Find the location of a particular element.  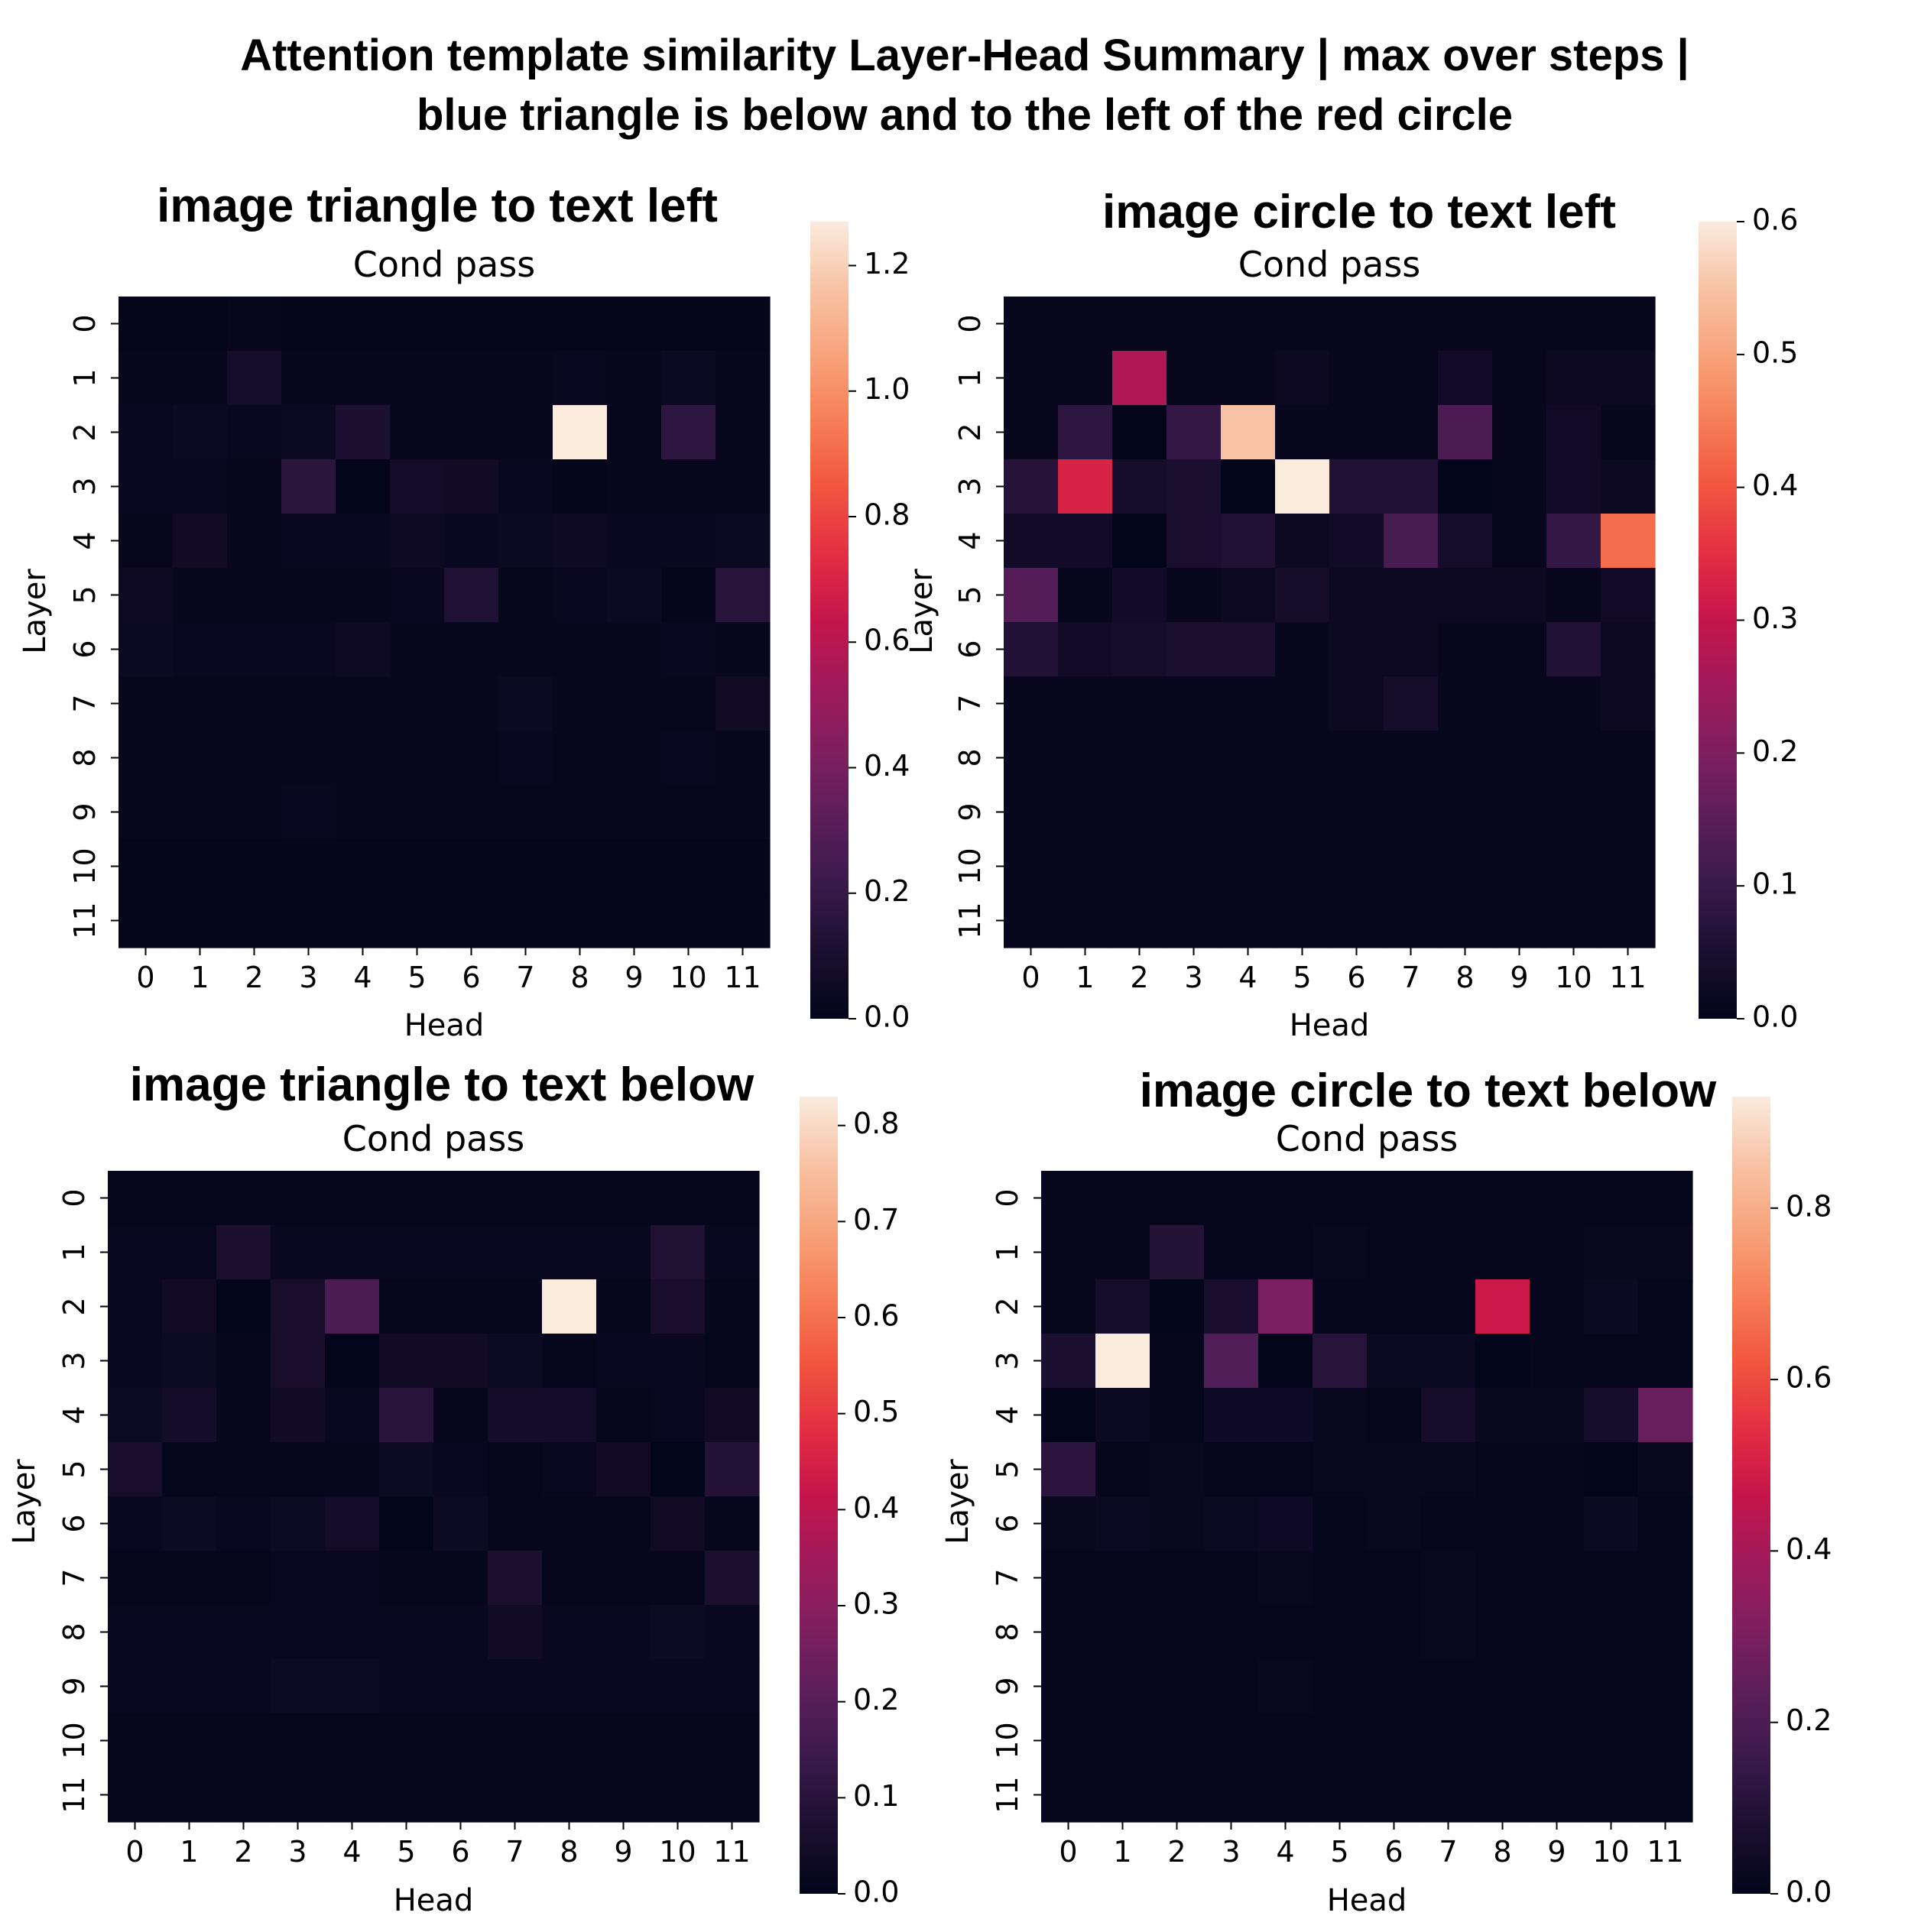

x-tick-label: 7 is located at coordinates (514, 1852).